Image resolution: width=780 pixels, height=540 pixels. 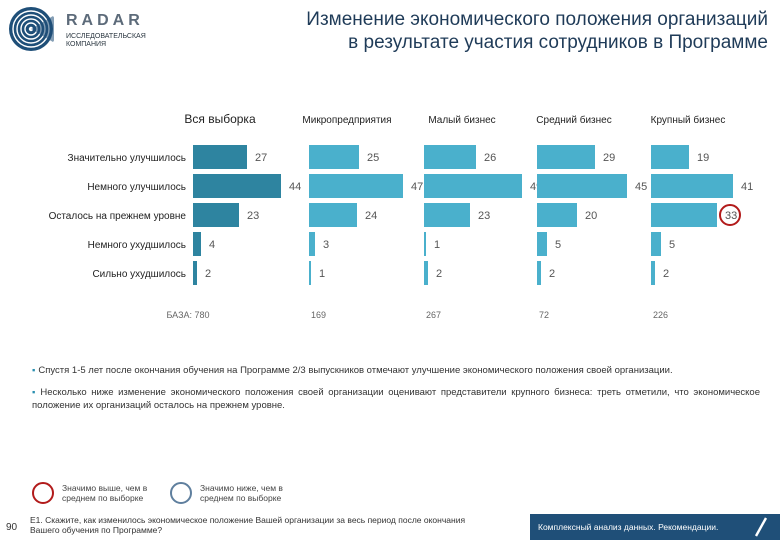 What do you see at coordinates (761, 527) in the screenshot?
I see `slash-decor-icon` at bounding box center [761, 527].